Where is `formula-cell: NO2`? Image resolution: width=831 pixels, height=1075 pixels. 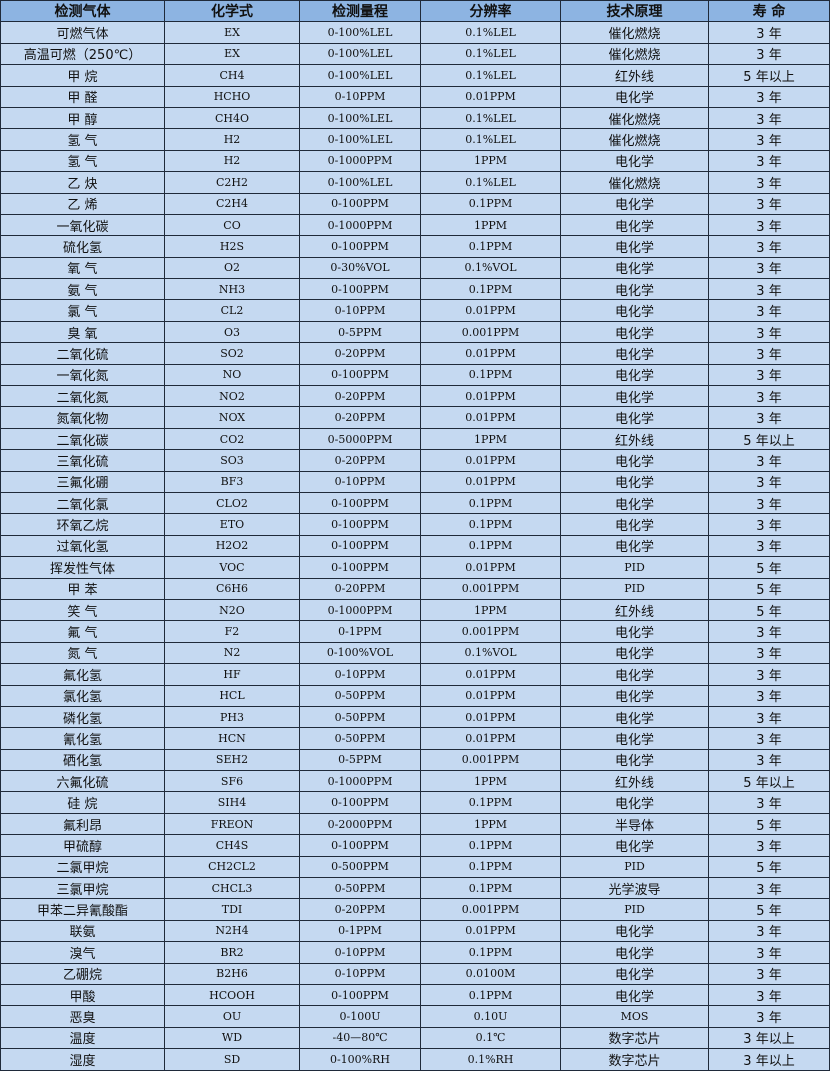 formula-cell: NO2 is located at coordinates (232, 396).